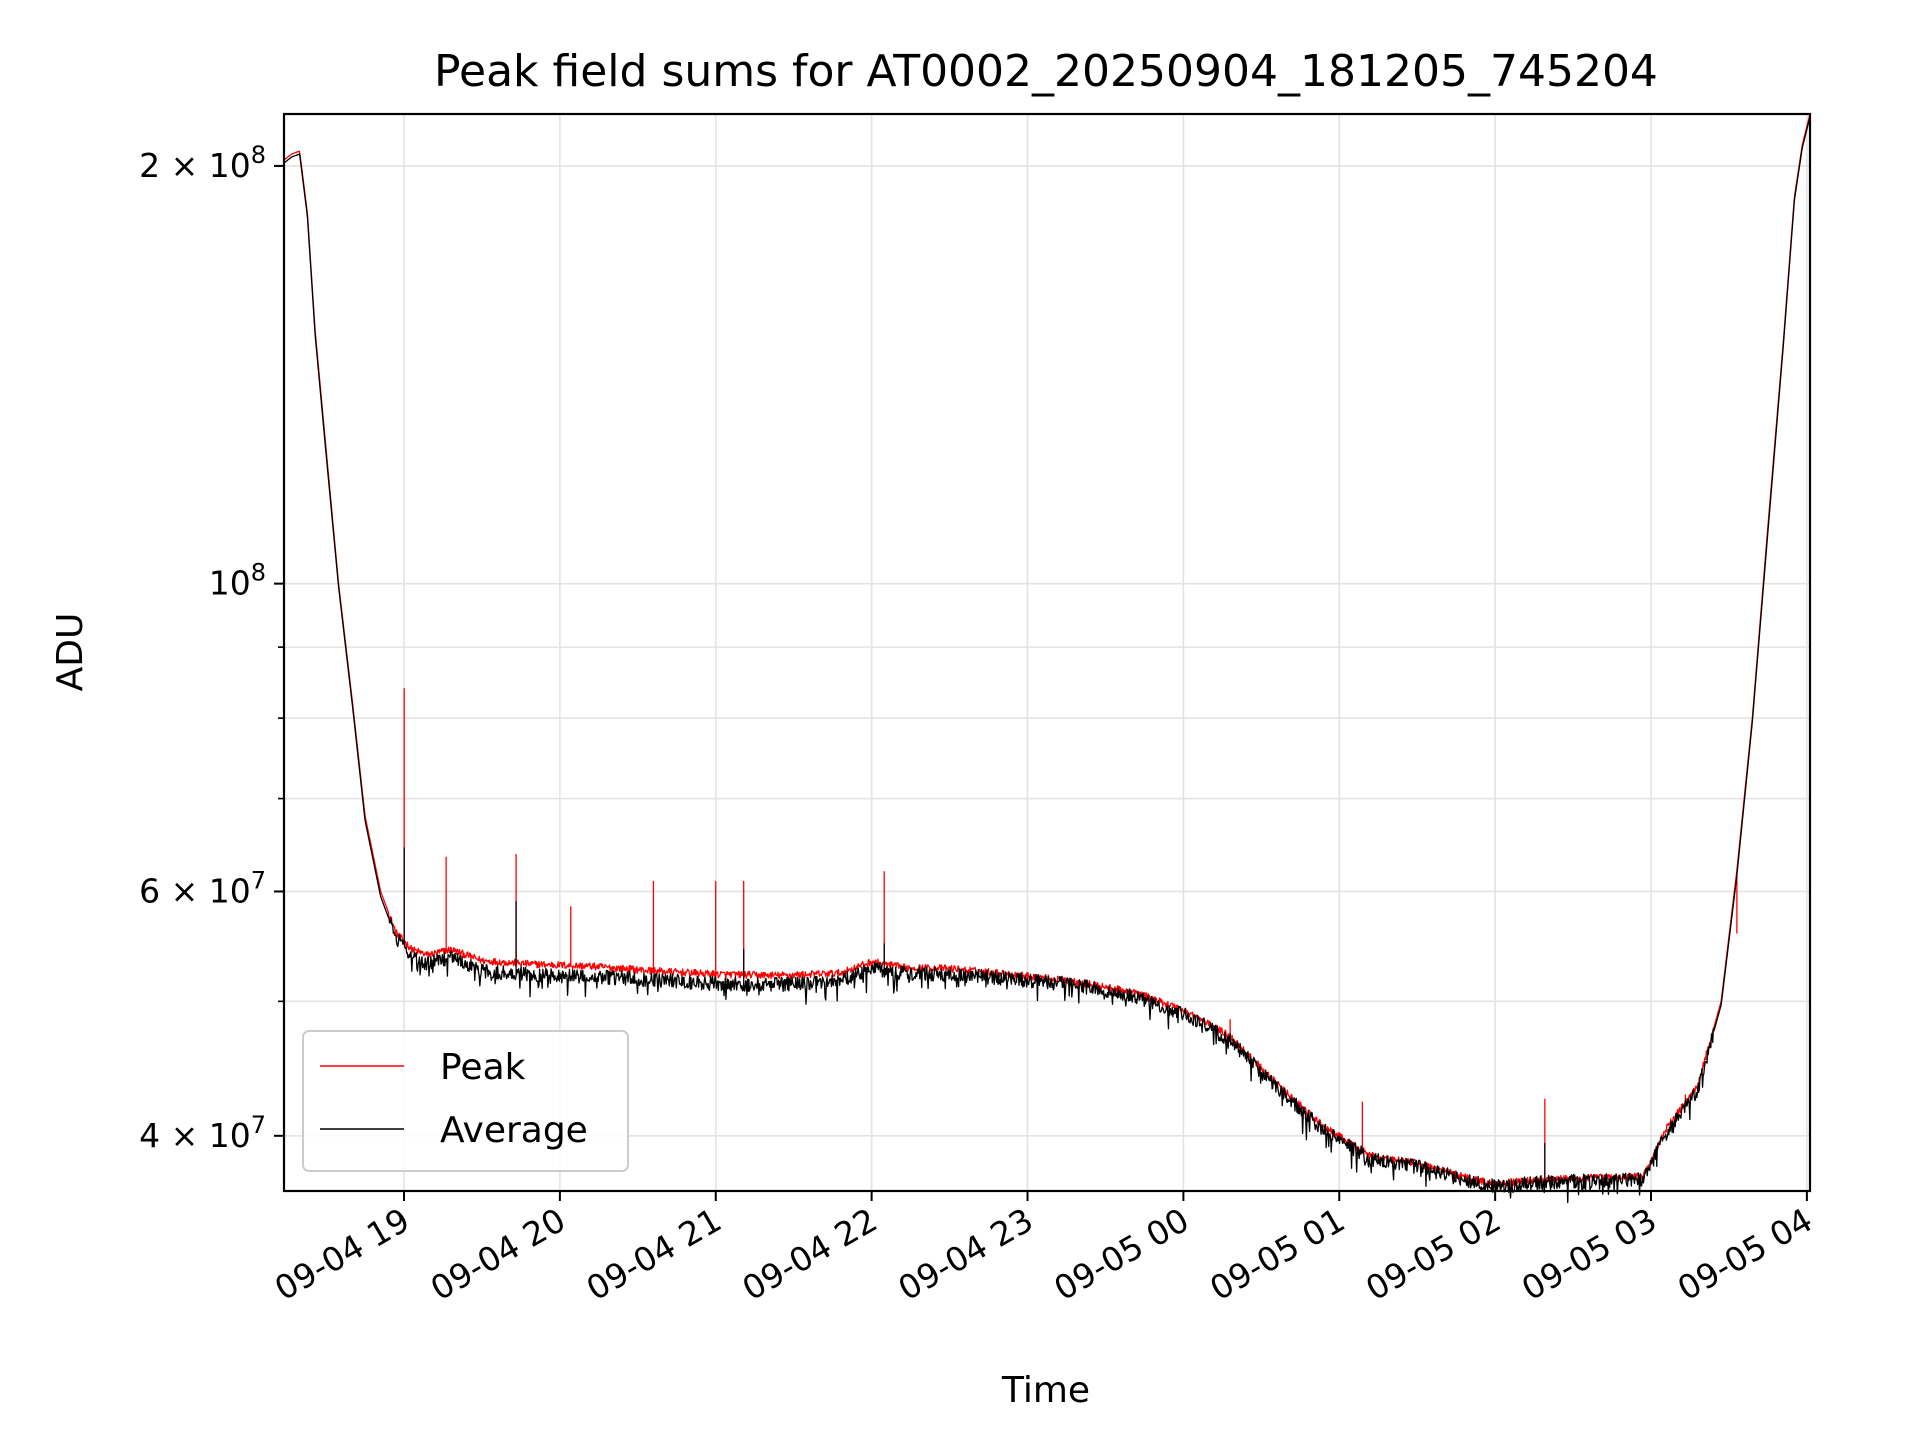 The image size is (1920, 1440). I want to click on y-tick-base: 10, so click(230, 583).